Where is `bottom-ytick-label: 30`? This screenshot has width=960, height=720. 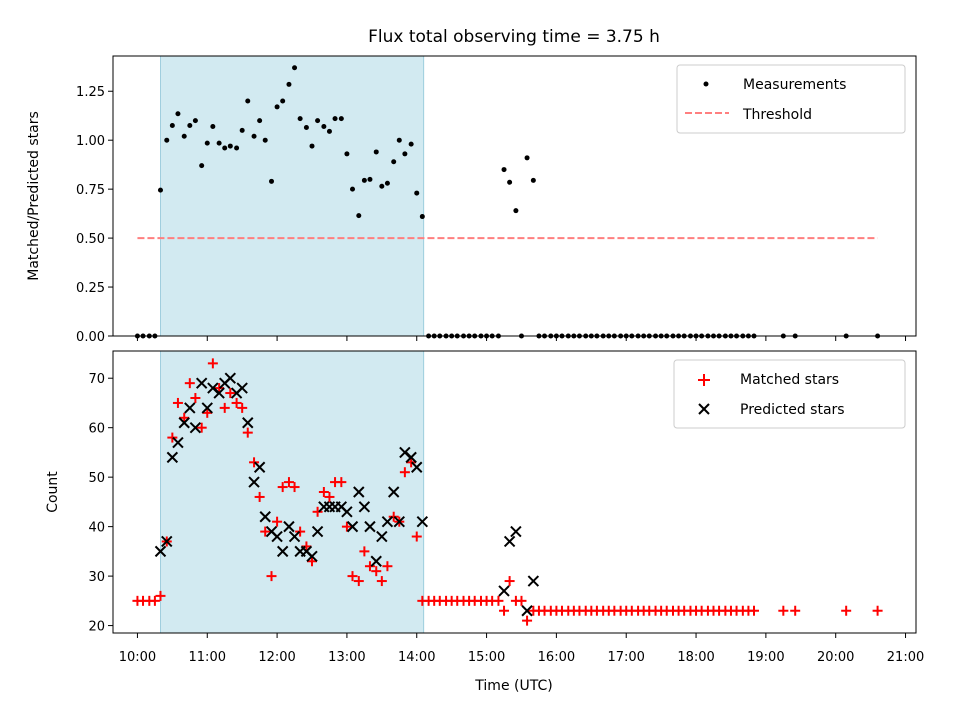 bottom-ytick-label: 30 is located at coordinates (96, 577).